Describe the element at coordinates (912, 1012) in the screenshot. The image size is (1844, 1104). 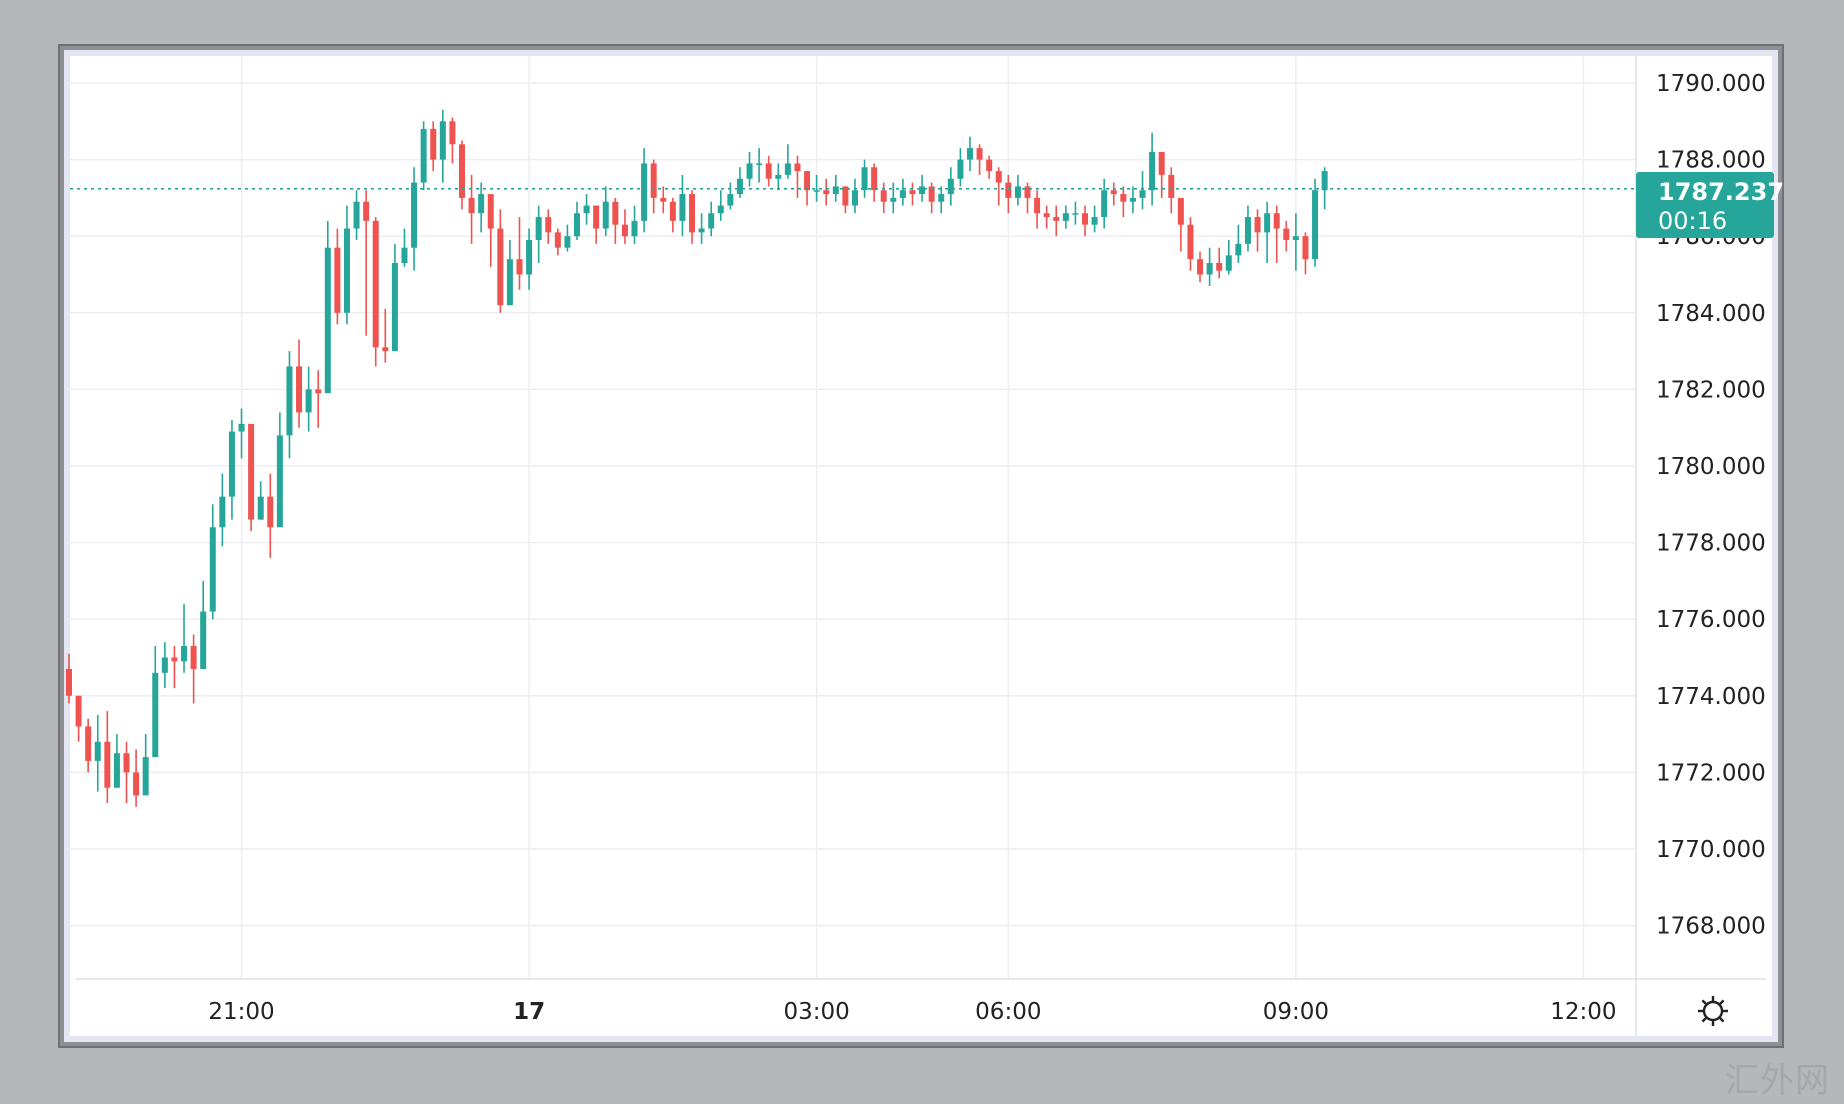
I see `time-axis: 21:00 17 03:00 06:00 09:00 12:00` at that location.